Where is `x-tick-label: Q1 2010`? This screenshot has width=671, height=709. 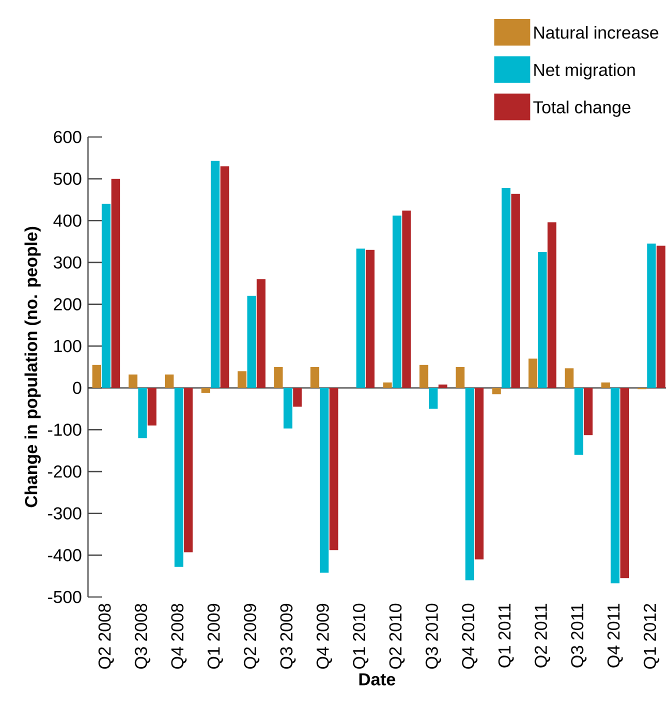
x-tick-label: Q1 2010 is located at coordinates (360, 636).